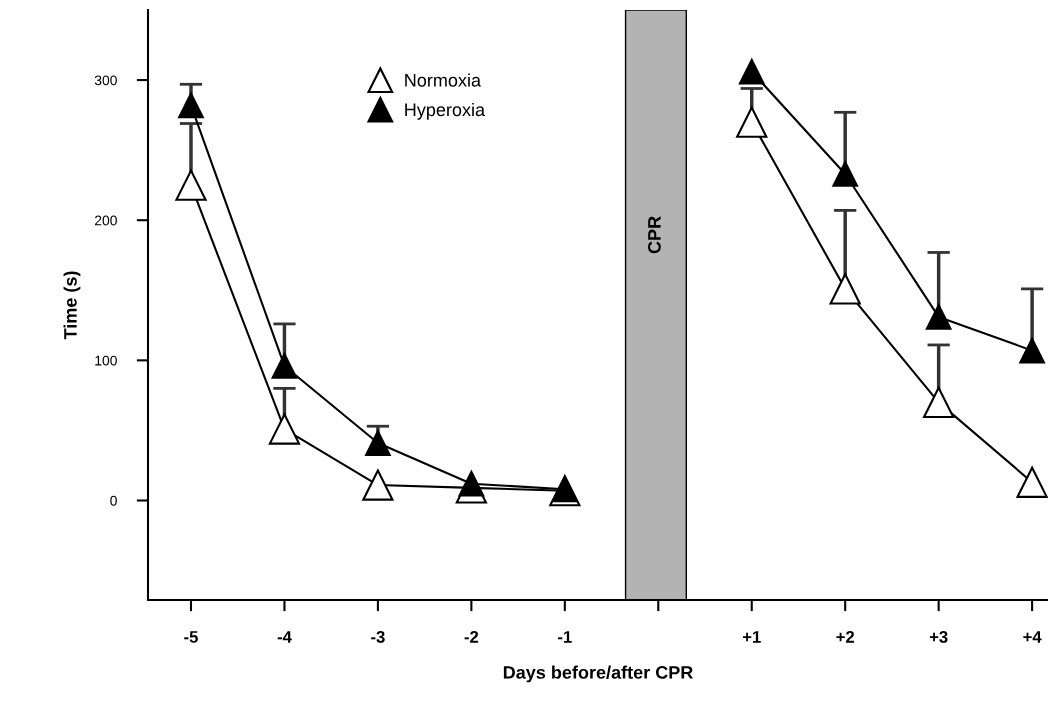 The width and height of the screenshot is (1048, 717). I want to click on band-label: CPR, so click(654, 235).